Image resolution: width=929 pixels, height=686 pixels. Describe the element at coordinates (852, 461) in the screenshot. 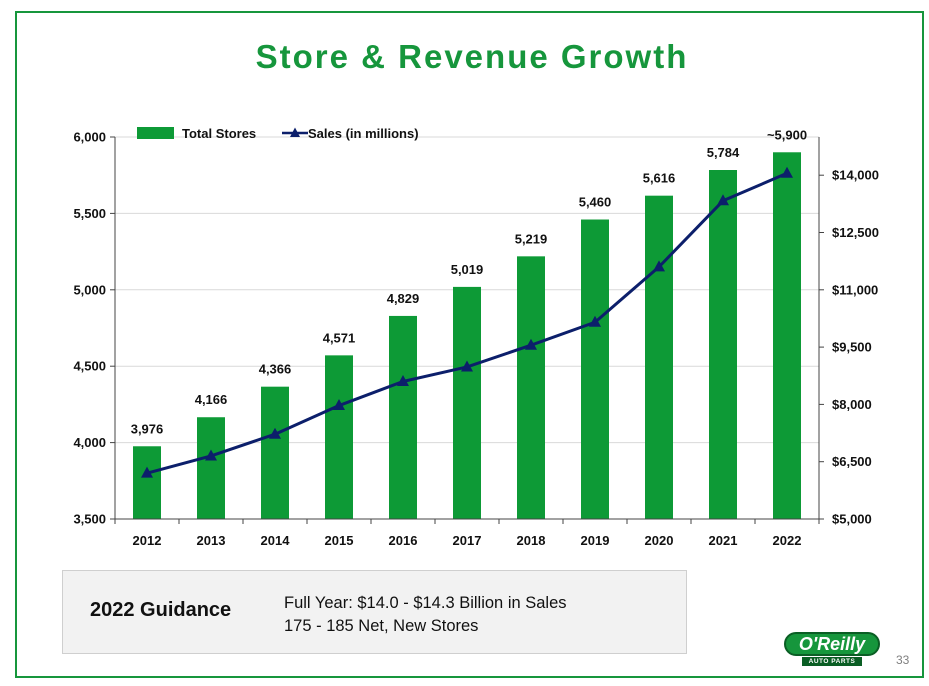

I see `right-axis-tick-label: $6,500` at that location.